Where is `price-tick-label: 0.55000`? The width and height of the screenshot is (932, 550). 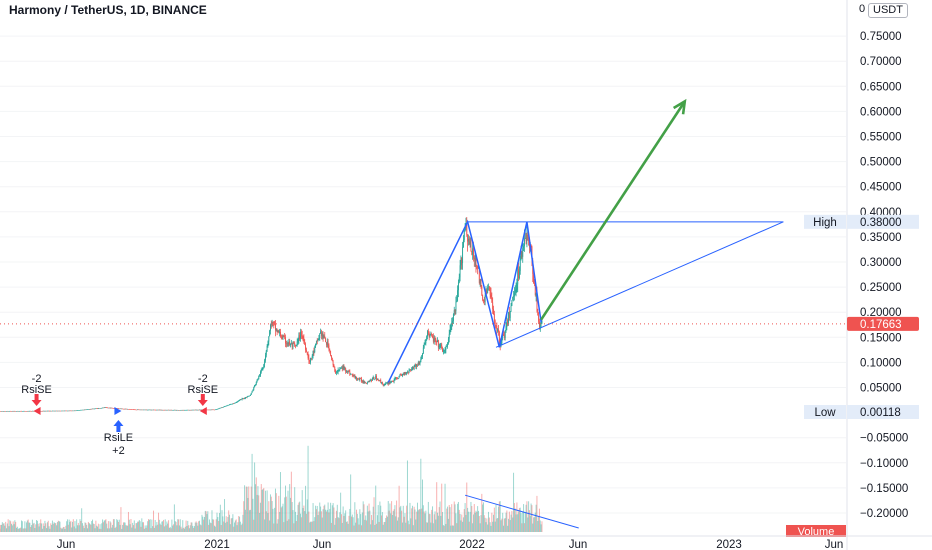 price-tick-label: 0.55000 is located at coordinates (881, 137).